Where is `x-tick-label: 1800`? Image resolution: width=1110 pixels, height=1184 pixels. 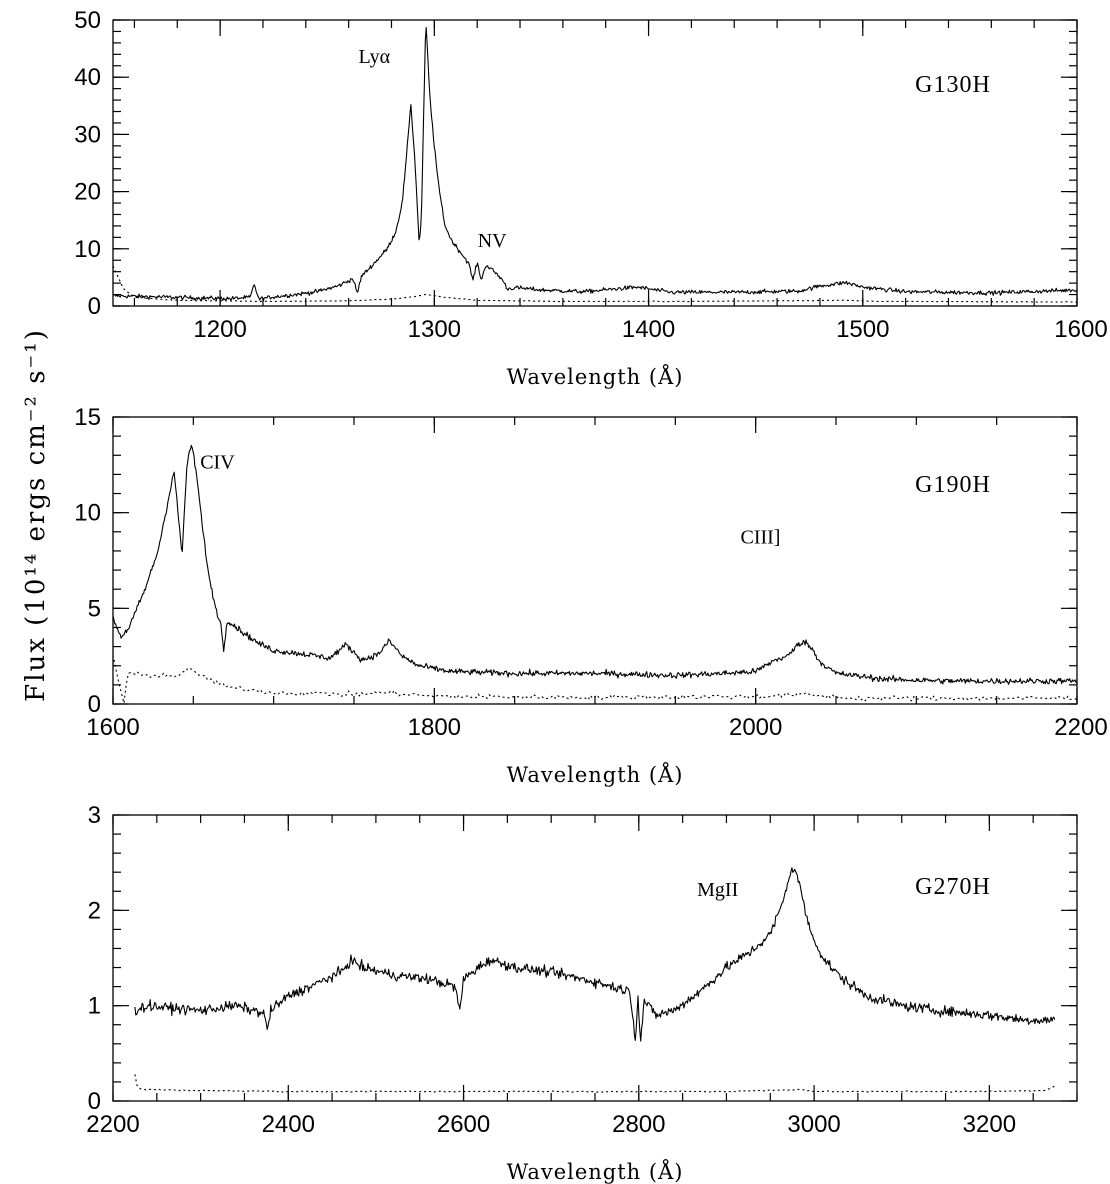 x-tick-label: 1800 is located at coordinates (434, 727).